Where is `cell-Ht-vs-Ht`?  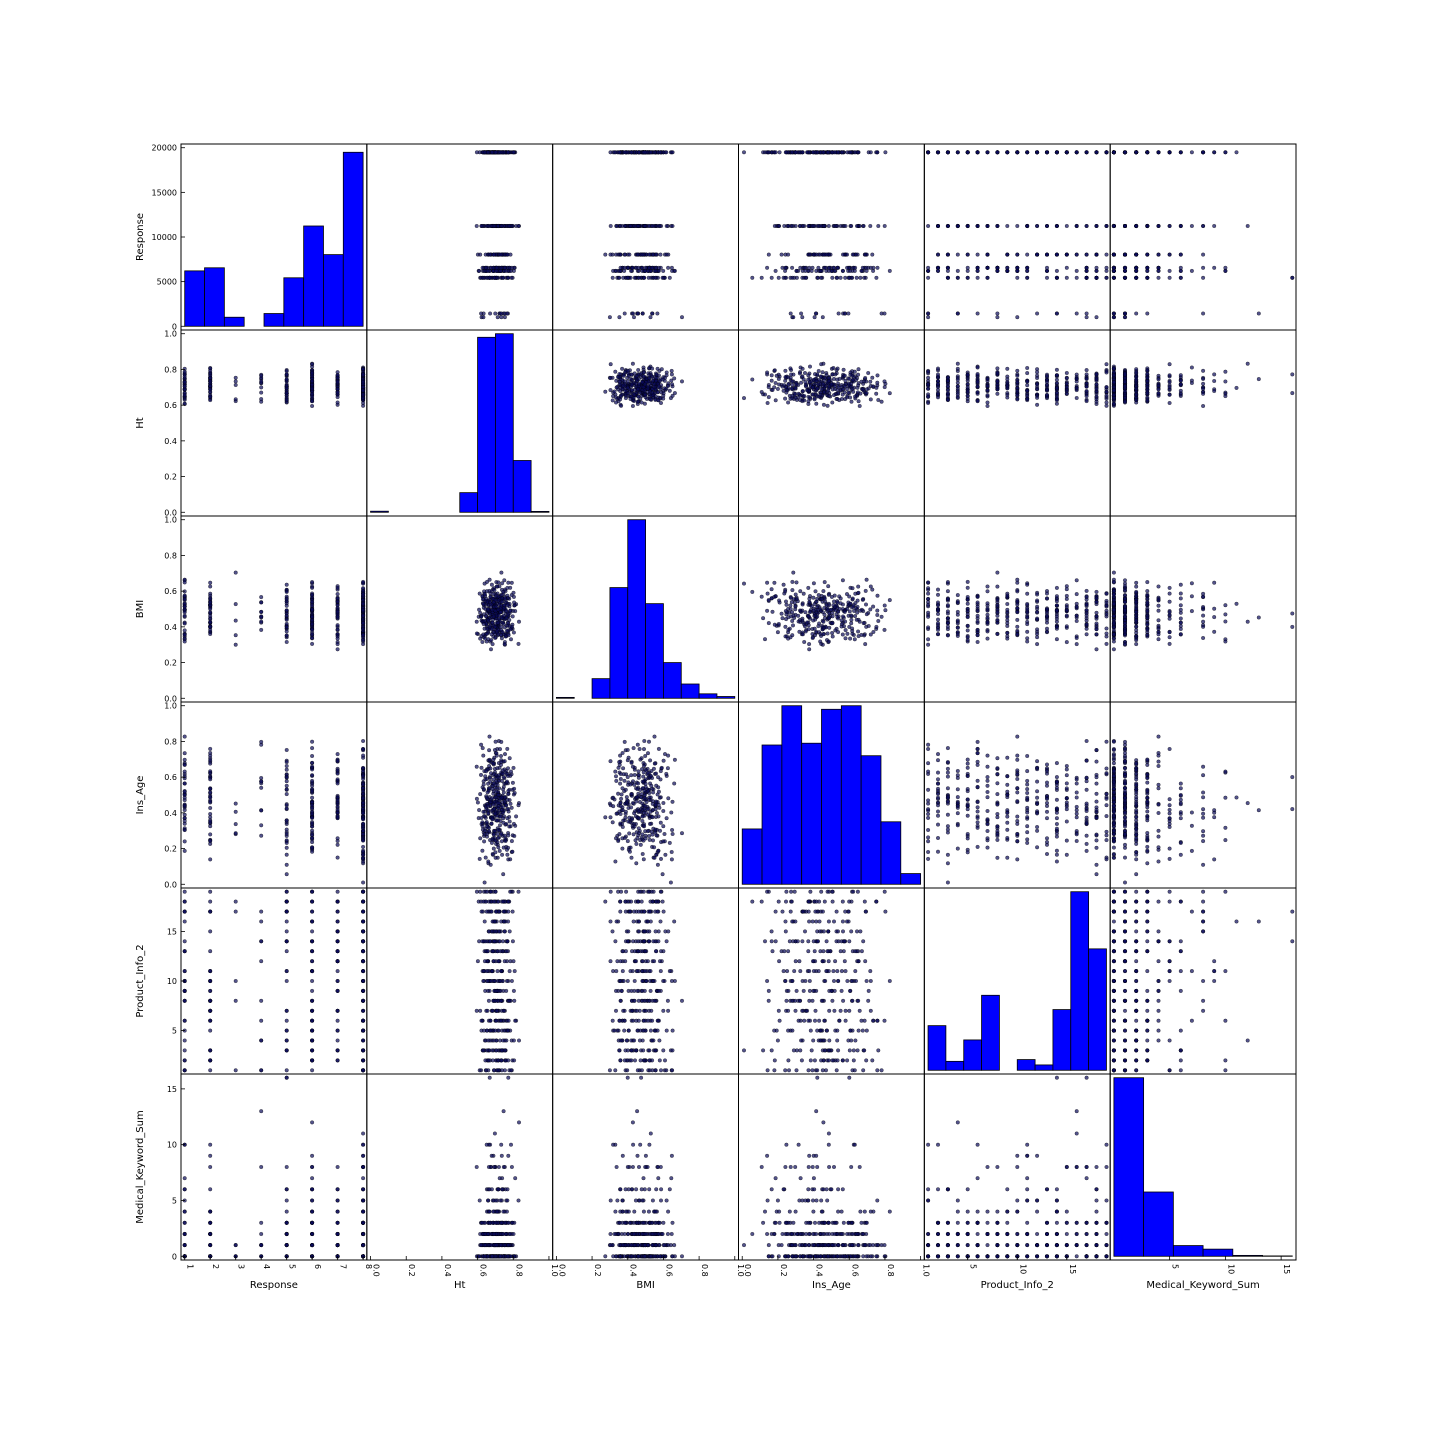
cell-Ht-vs-Ht is located at coordinates (460, 423).